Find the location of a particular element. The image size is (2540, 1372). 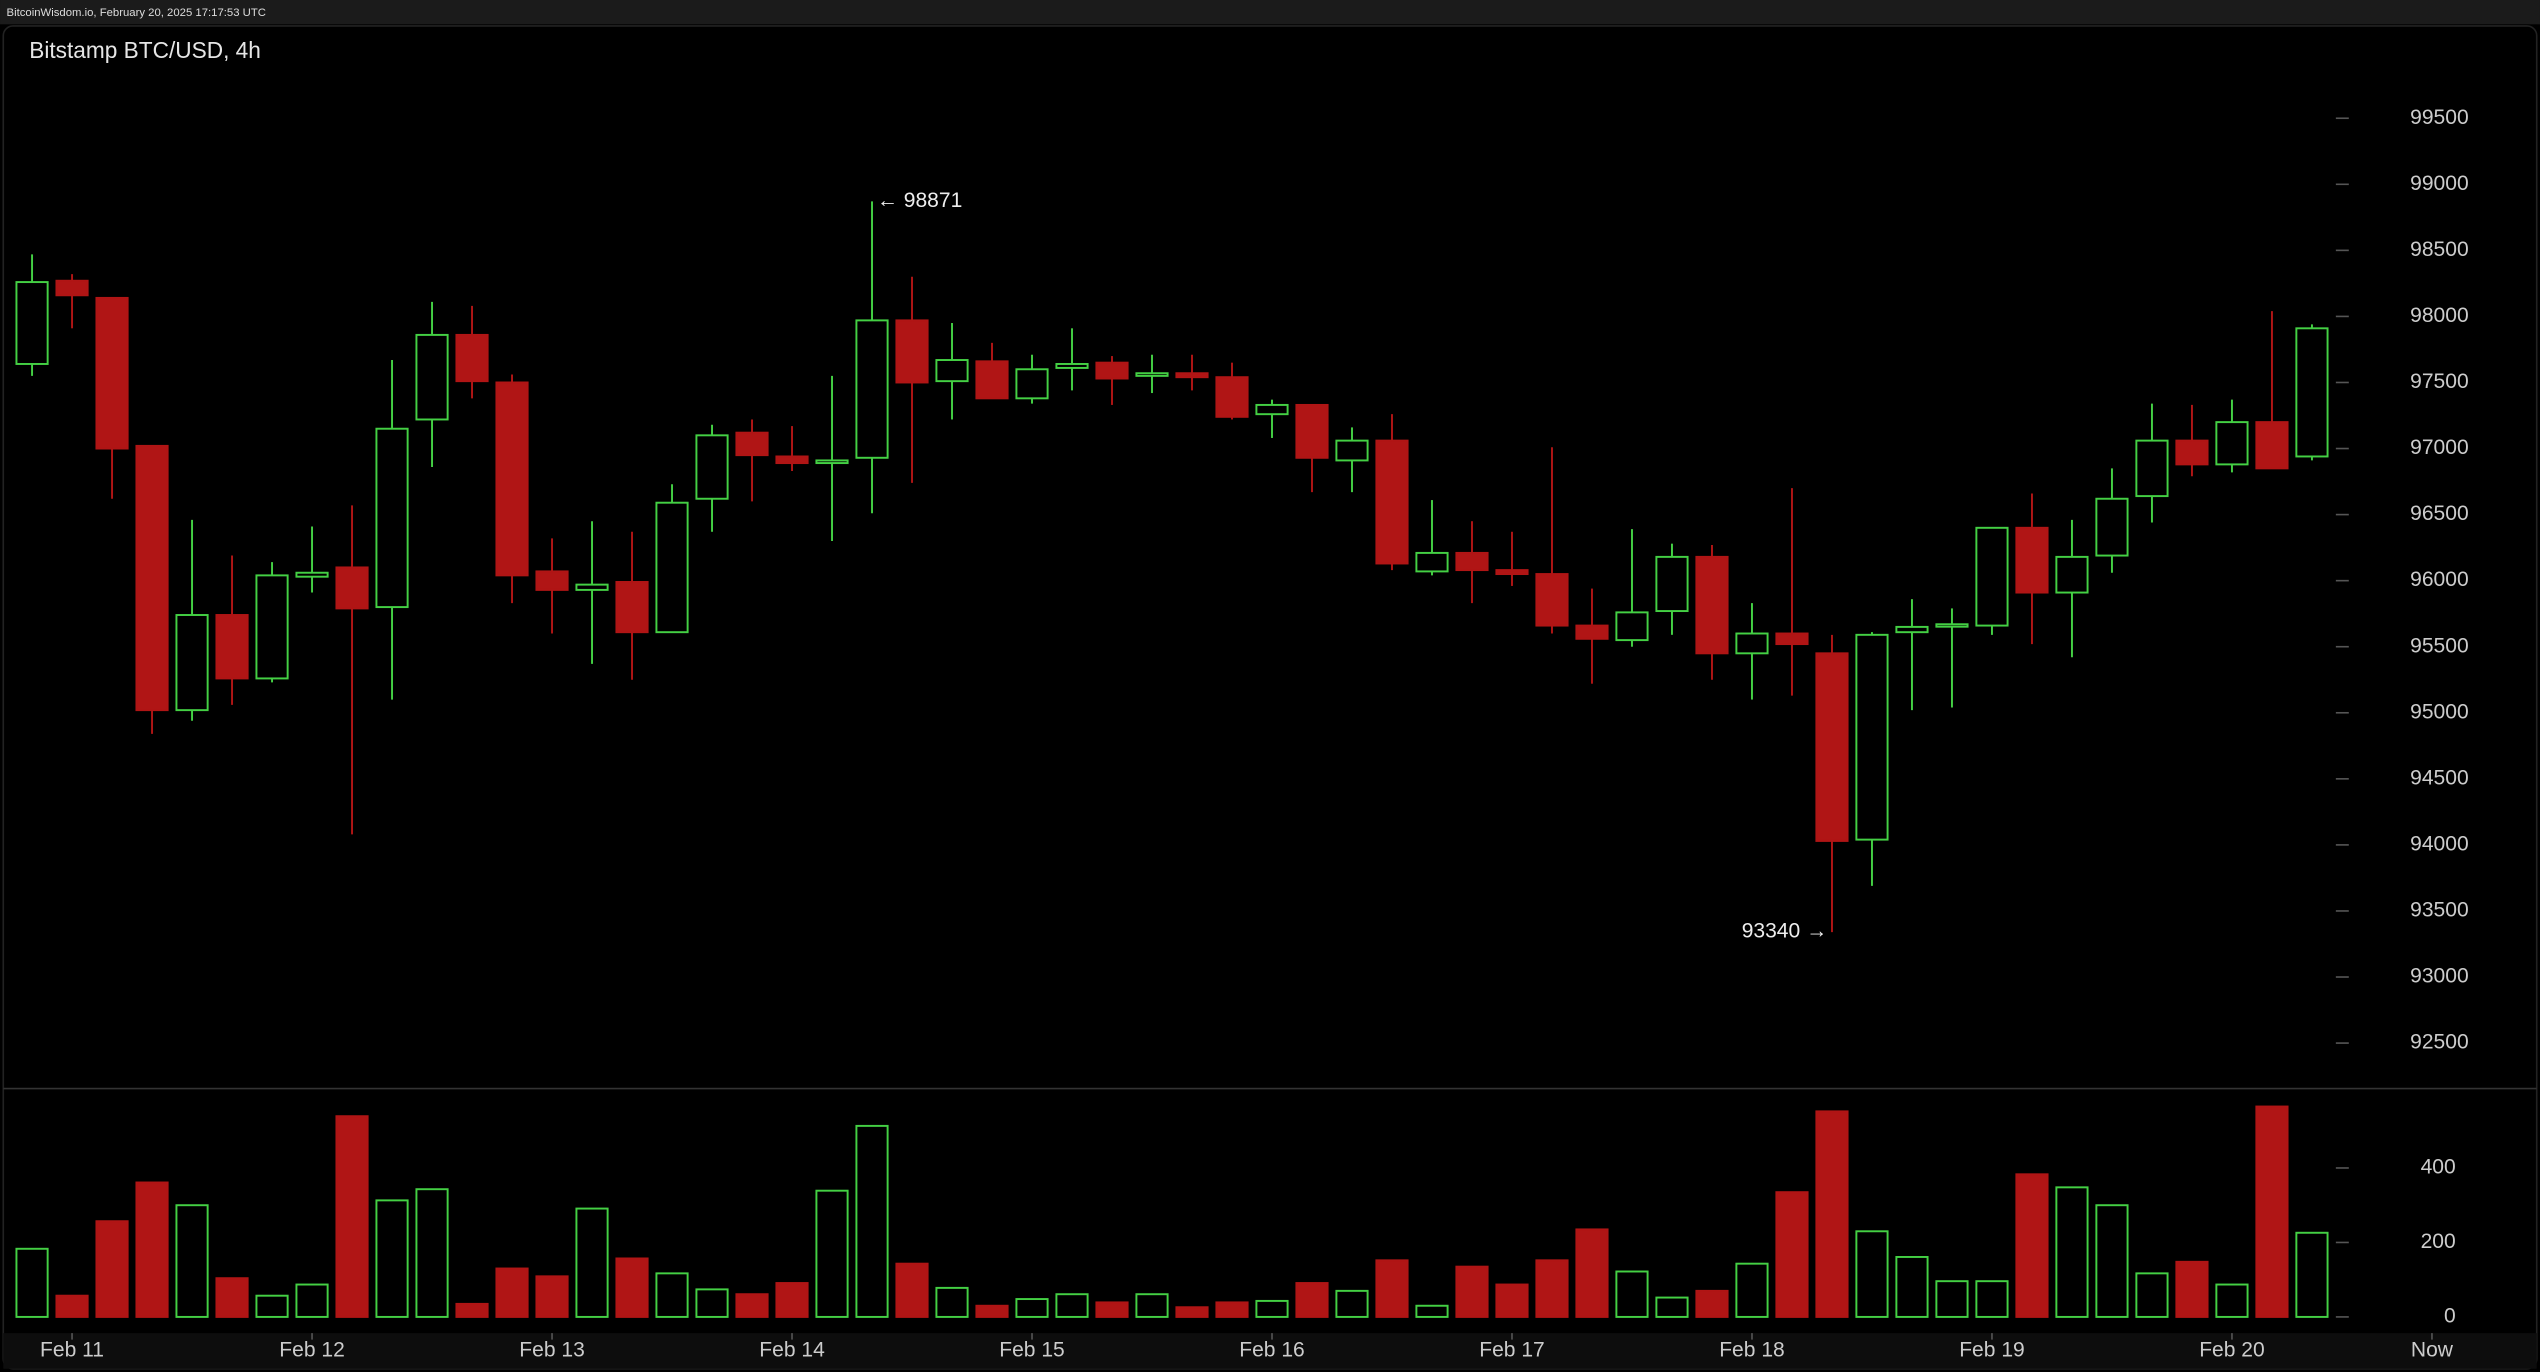

y-tick-label: 97500 is located at coordinates (2439, 381).